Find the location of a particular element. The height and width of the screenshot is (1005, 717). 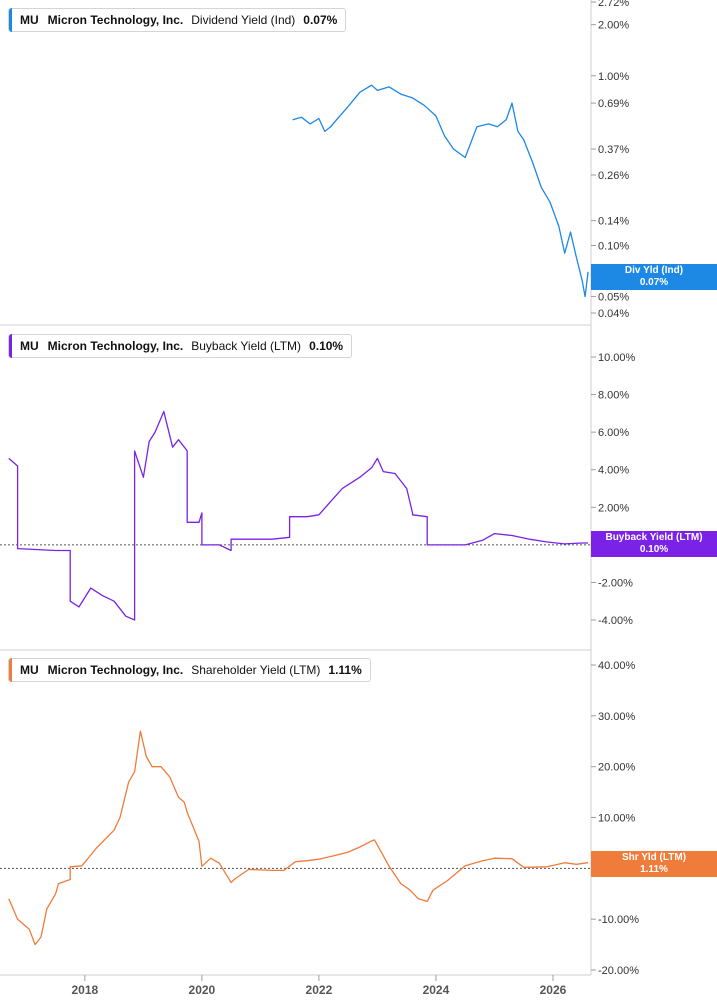

x-tick-label: 2022 is located at coordinates (319, 990).